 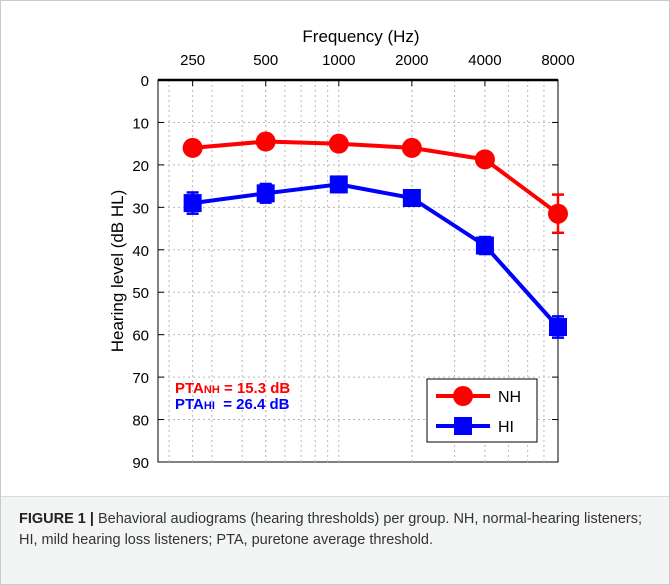 I want to click on legend-box, so click(x=482, y=410).